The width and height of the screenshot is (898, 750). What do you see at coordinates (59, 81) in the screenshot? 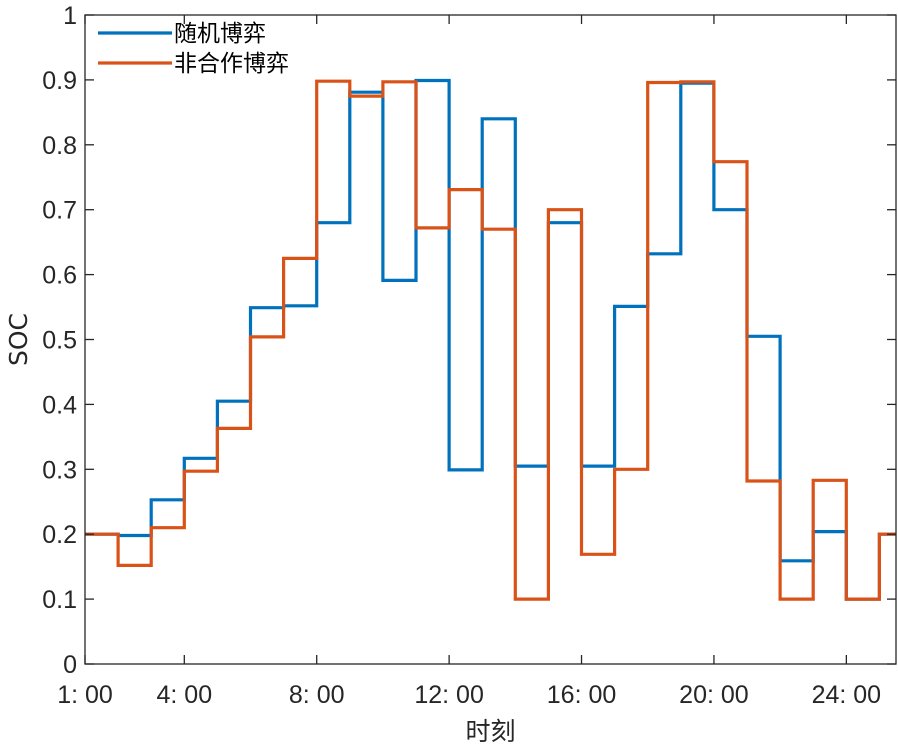
I see `y-tick-label: 0.9` at bounding box center [59, 81].